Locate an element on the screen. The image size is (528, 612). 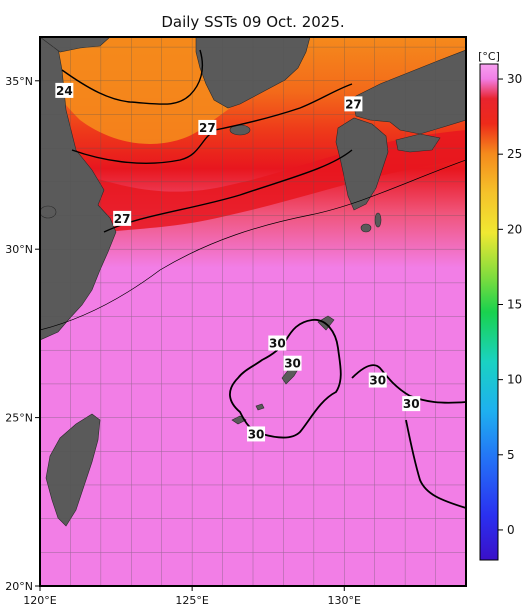
contour-label: 24 is located at coordinates (64, 90).